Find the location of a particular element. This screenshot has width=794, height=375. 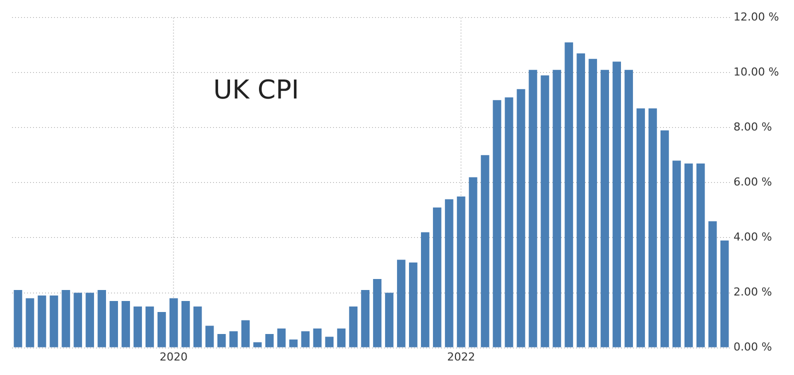

x-tick-label: 2022 is located at coordinates (461, 357).